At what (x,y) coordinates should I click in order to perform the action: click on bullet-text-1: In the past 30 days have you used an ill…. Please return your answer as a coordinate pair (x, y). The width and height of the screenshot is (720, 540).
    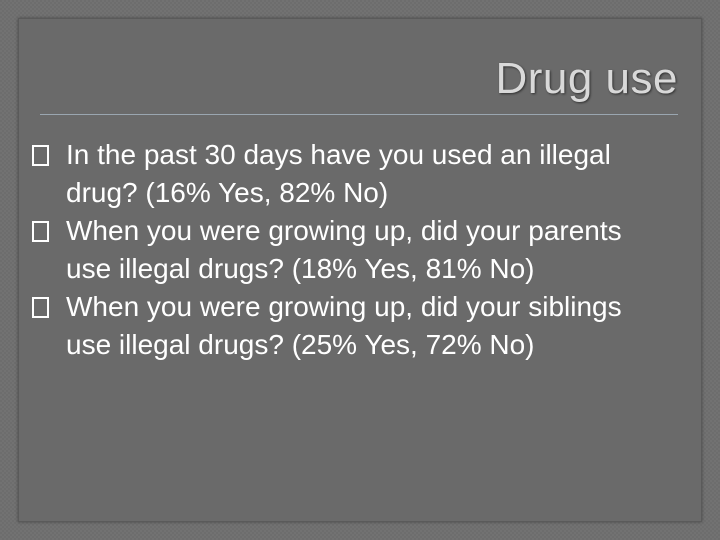
    Looking at the image, I should click on (338, 173).